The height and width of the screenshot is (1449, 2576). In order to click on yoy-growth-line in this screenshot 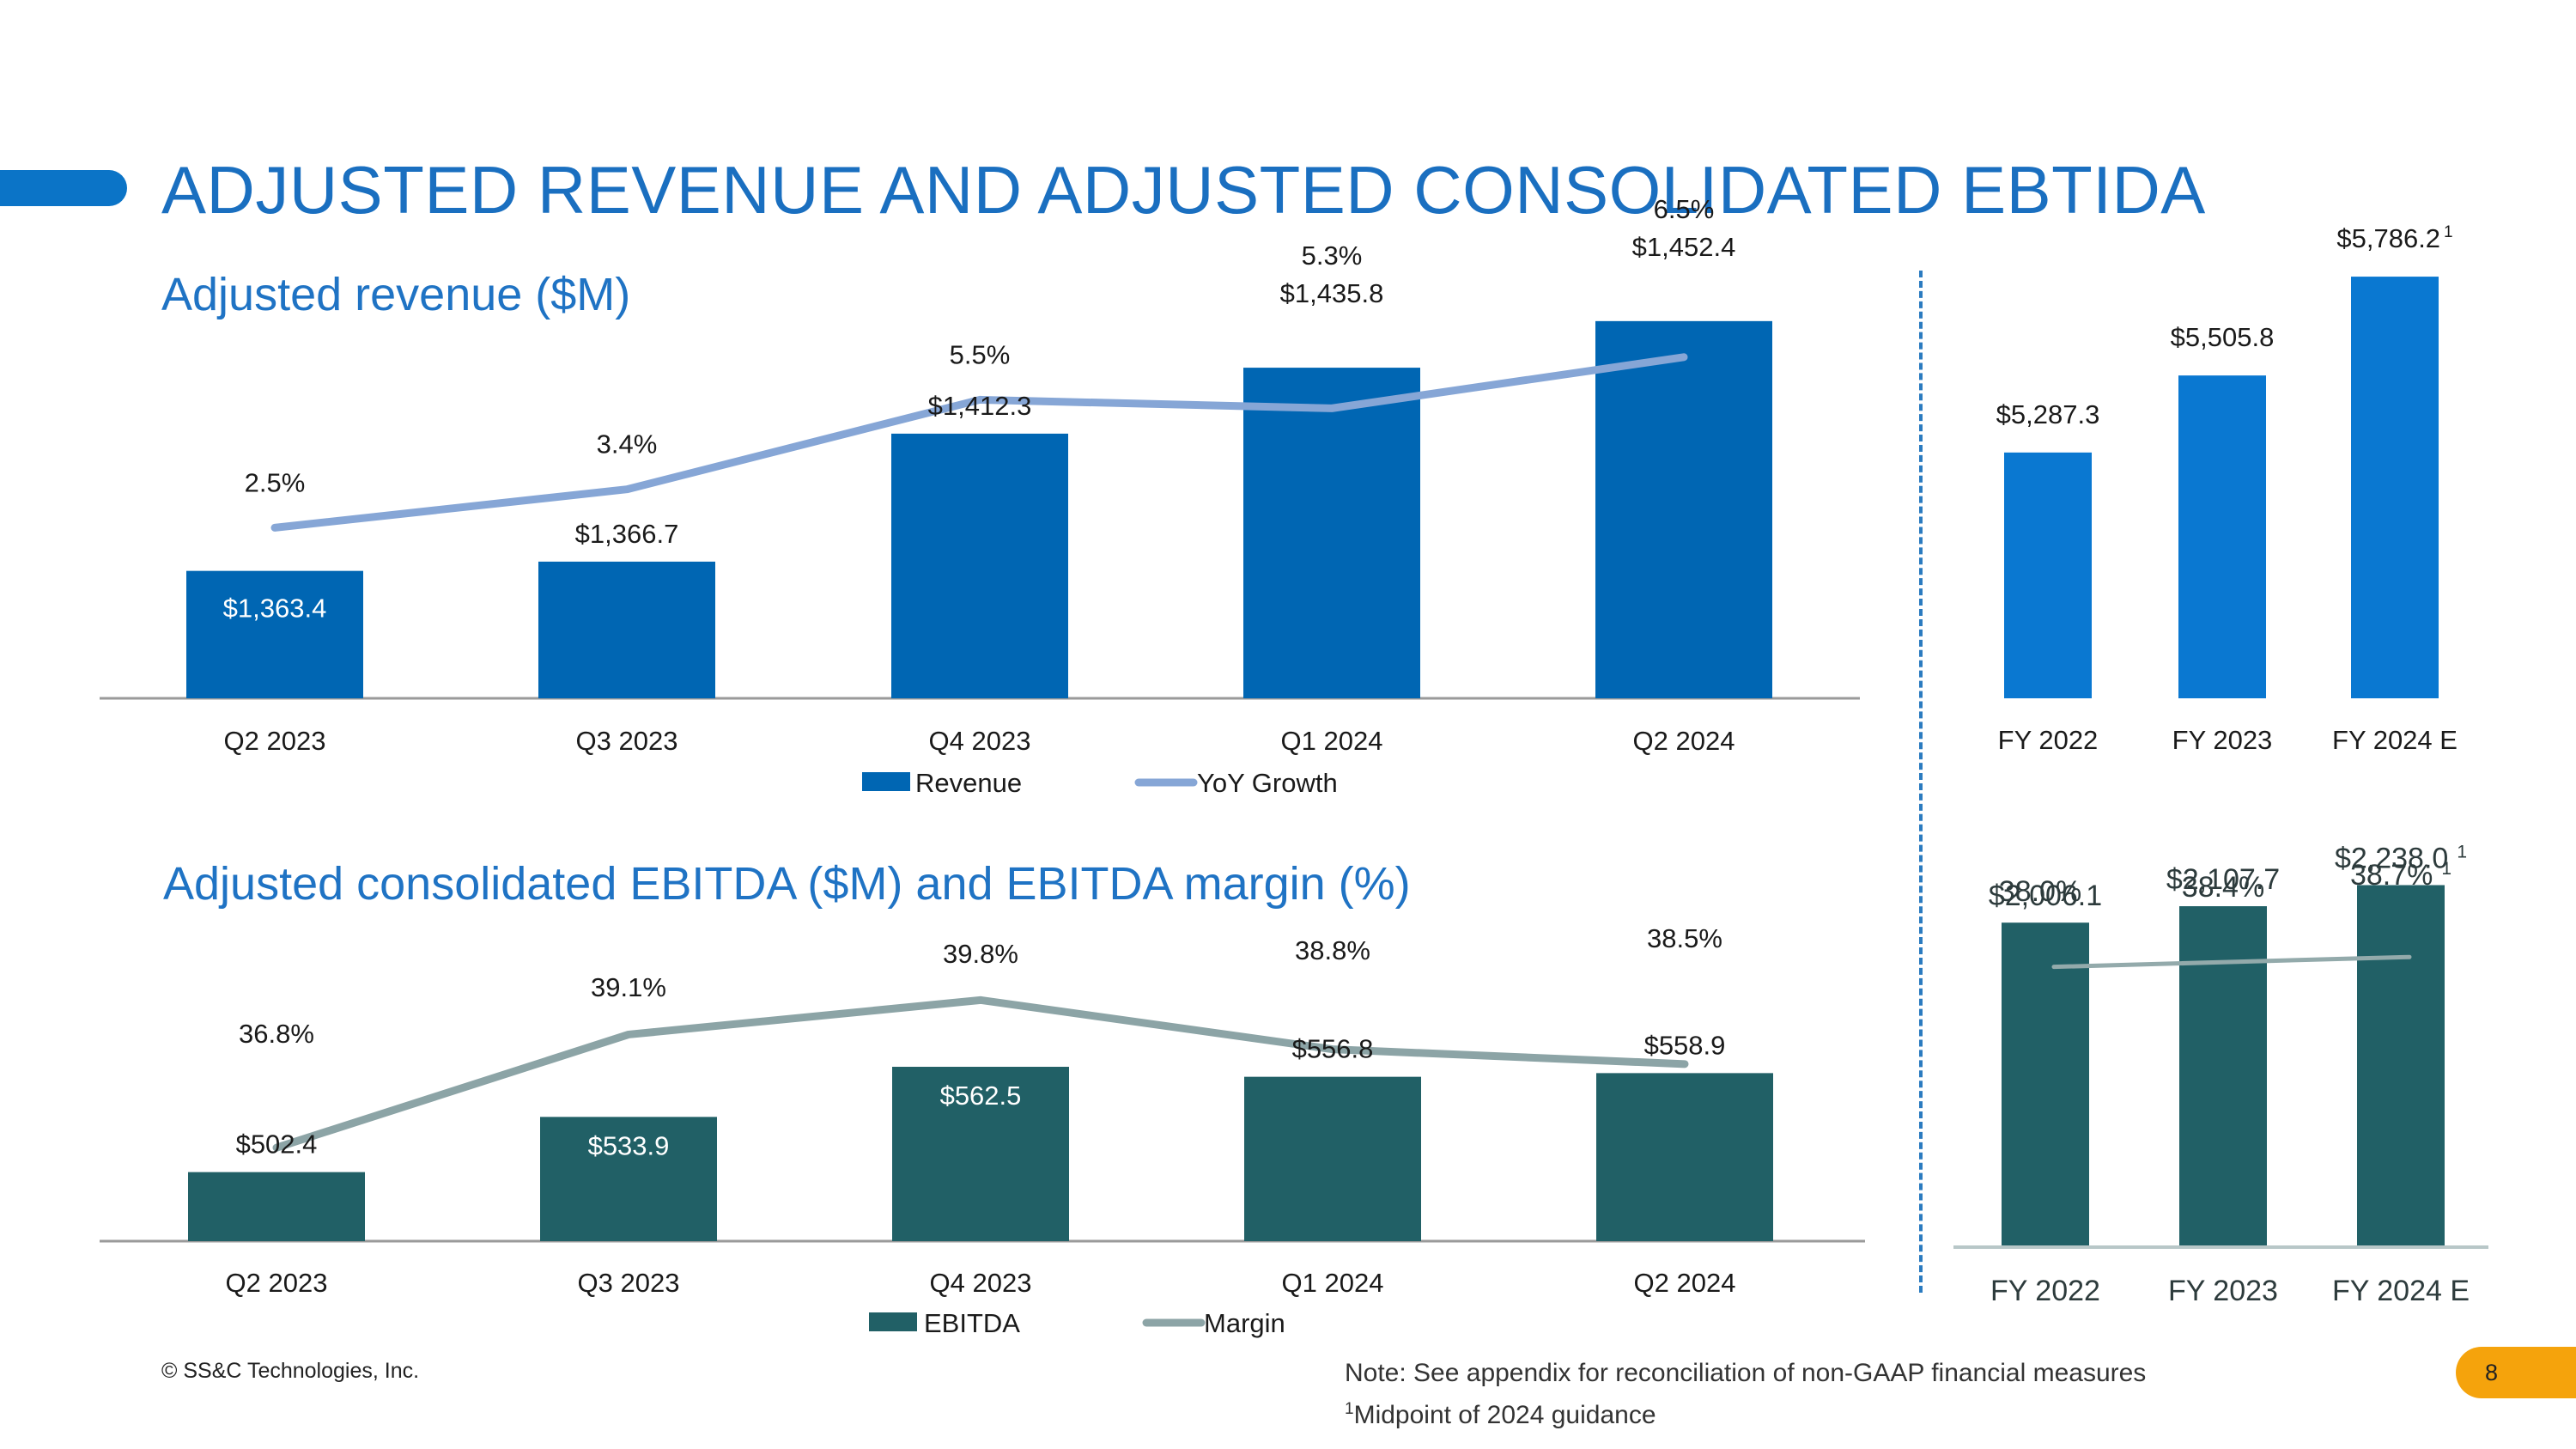, I will do `click(979, 442)`.